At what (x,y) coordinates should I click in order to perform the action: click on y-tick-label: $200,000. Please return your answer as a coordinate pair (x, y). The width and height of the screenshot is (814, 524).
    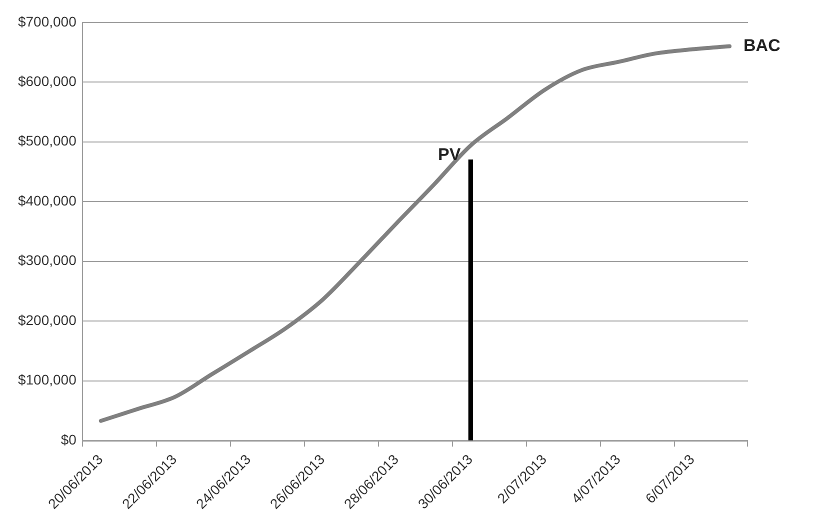
    Looking at the image, I should click on (47, 320).